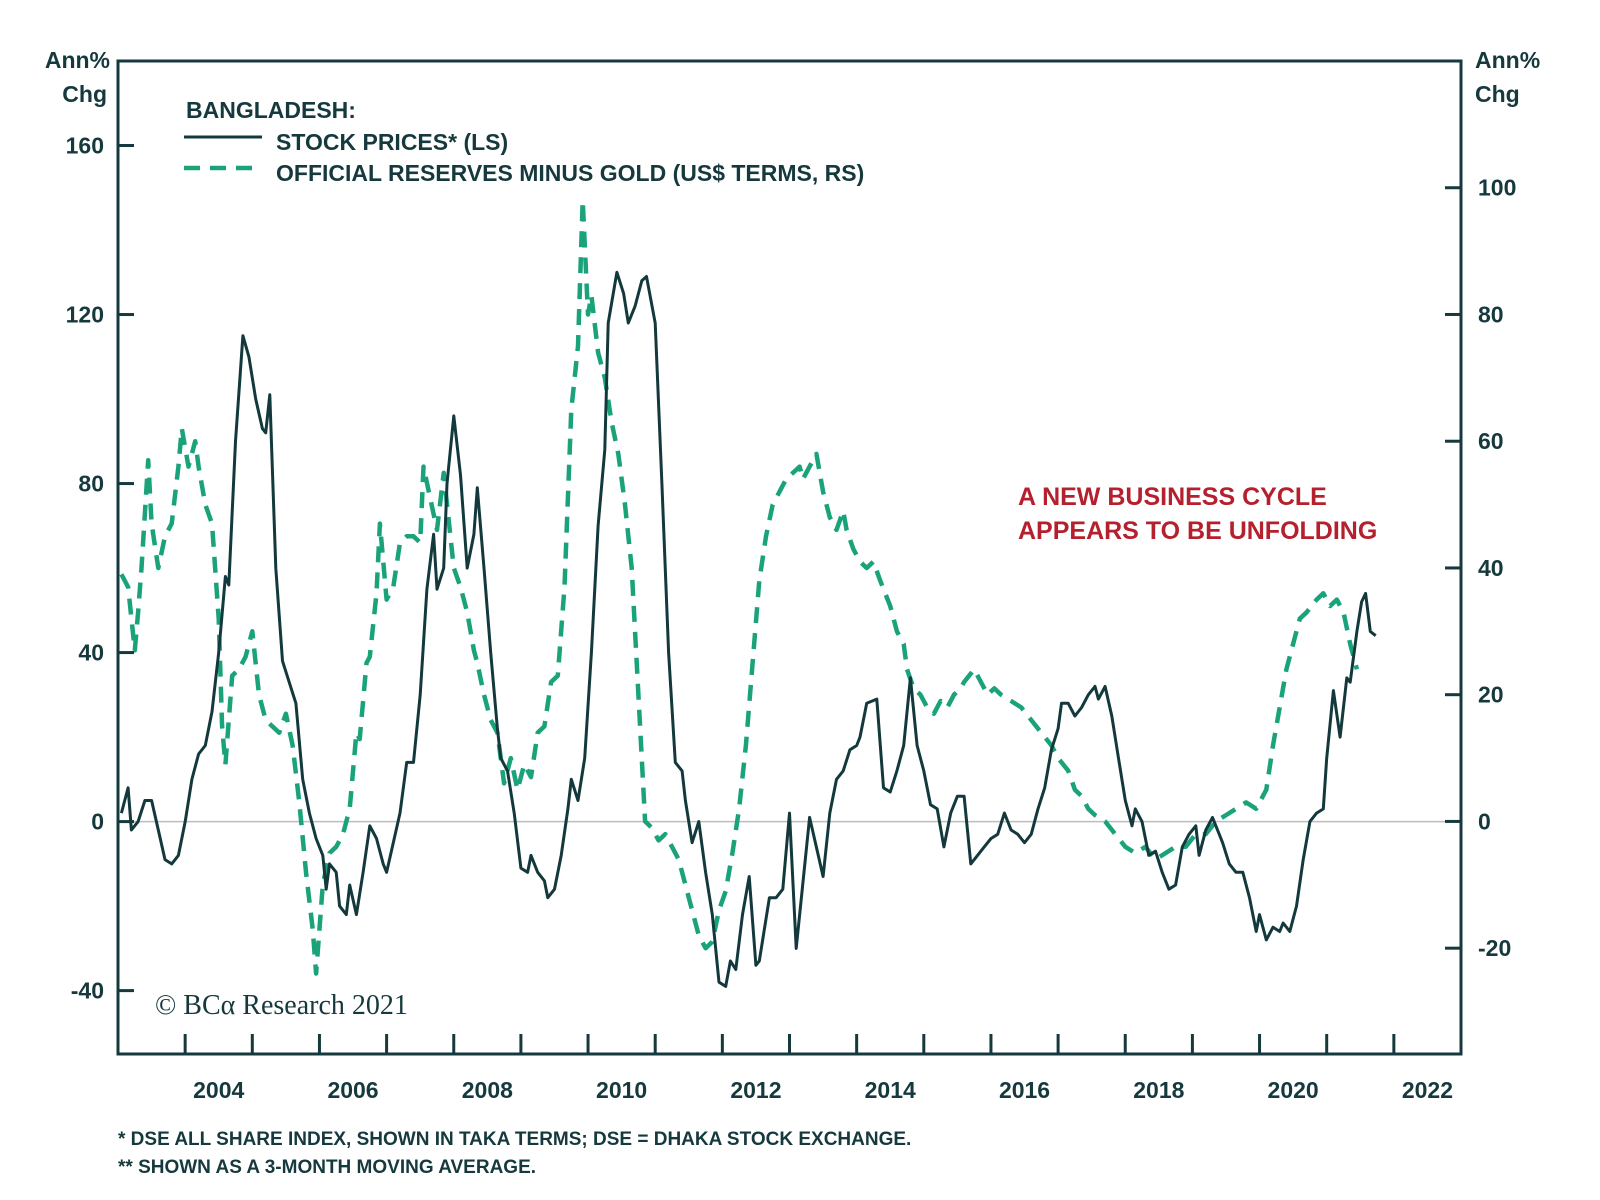  What do you see at coordinates (1197, 531) in the screenshot?
I see `annotation-line2: APPEARS TO BE UNFOLDING` at bounding box center [1197, 531].